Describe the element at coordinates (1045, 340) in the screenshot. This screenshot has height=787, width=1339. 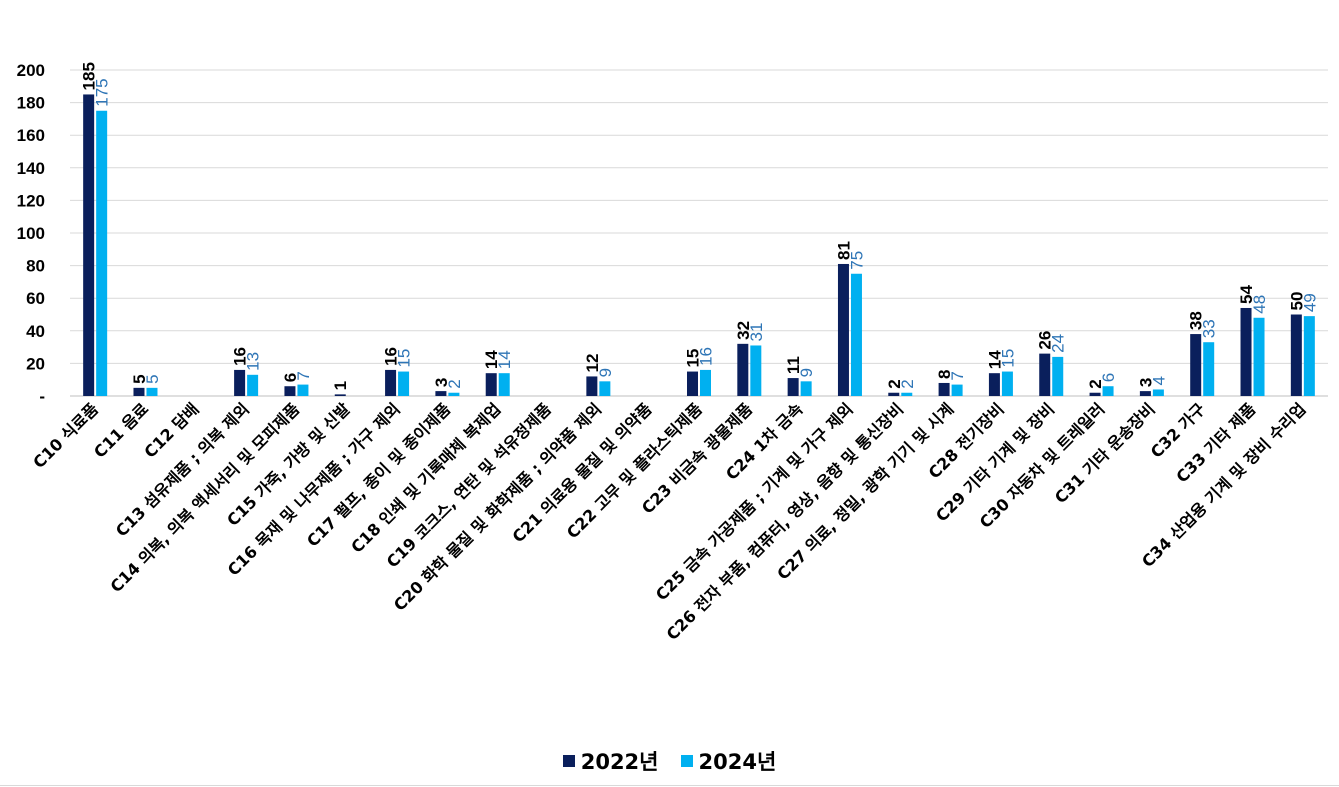
I see `data-label-2022: 26` at that location.